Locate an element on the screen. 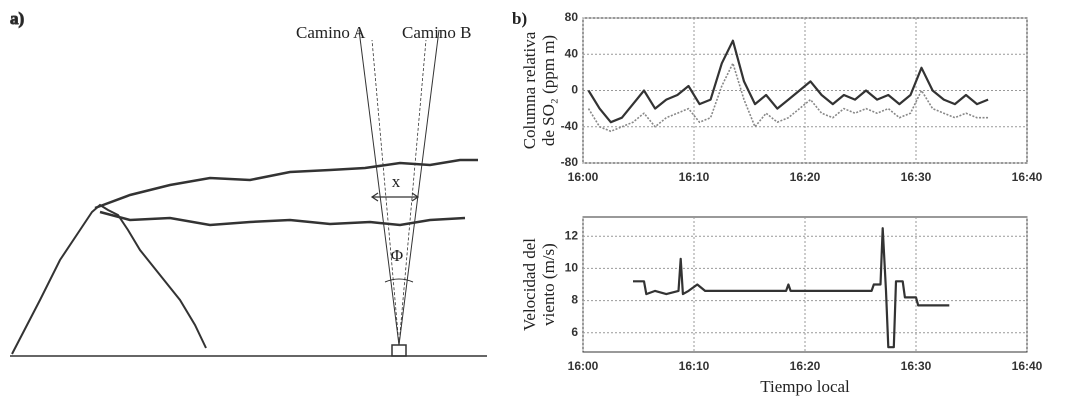 The width and height of the screenshot is (1065, 401). path-a-label: Camino A is located at coordinates (331, 32).